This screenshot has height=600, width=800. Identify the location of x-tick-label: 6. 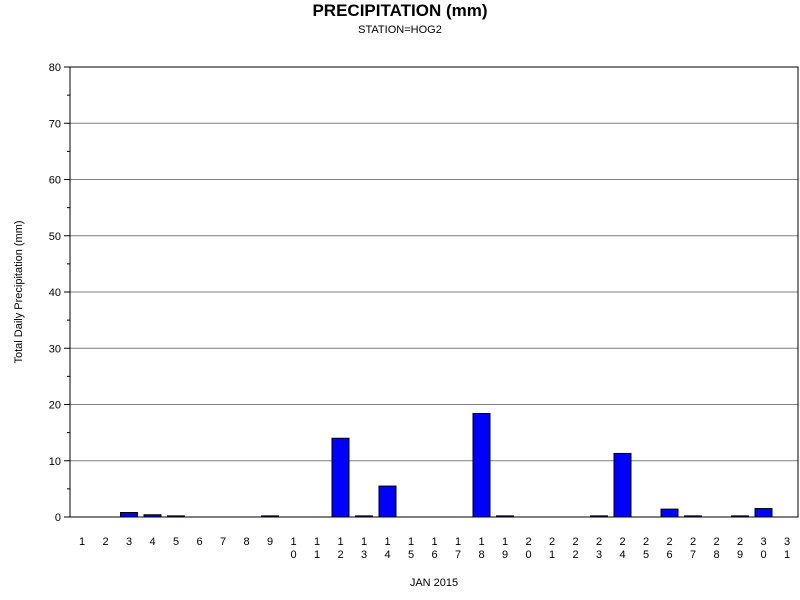
(199, 542).